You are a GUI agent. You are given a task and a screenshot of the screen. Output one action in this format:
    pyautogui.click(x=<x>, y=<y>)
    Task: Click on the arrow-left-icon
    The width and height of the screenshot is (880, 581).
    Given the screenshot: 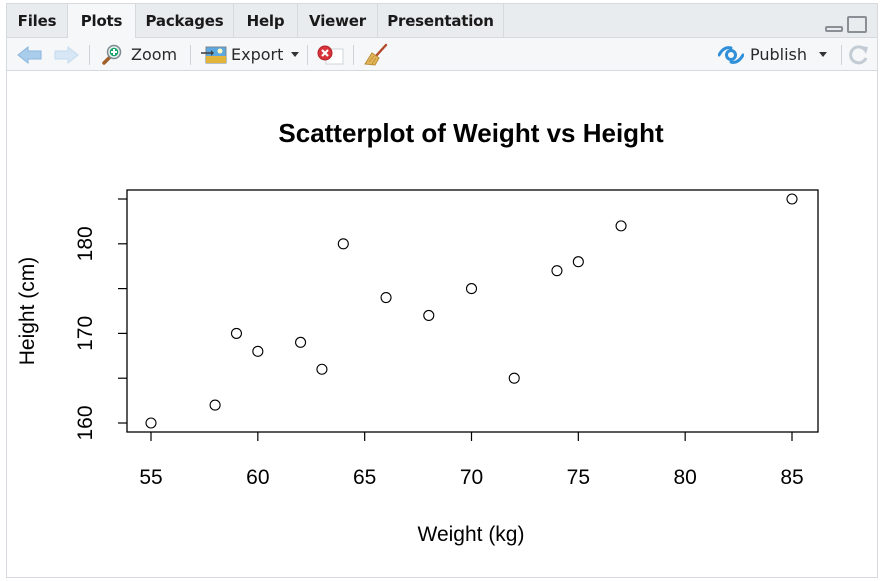 What is the action you would take?
    pyautogui.click(x=29, y=54)
    